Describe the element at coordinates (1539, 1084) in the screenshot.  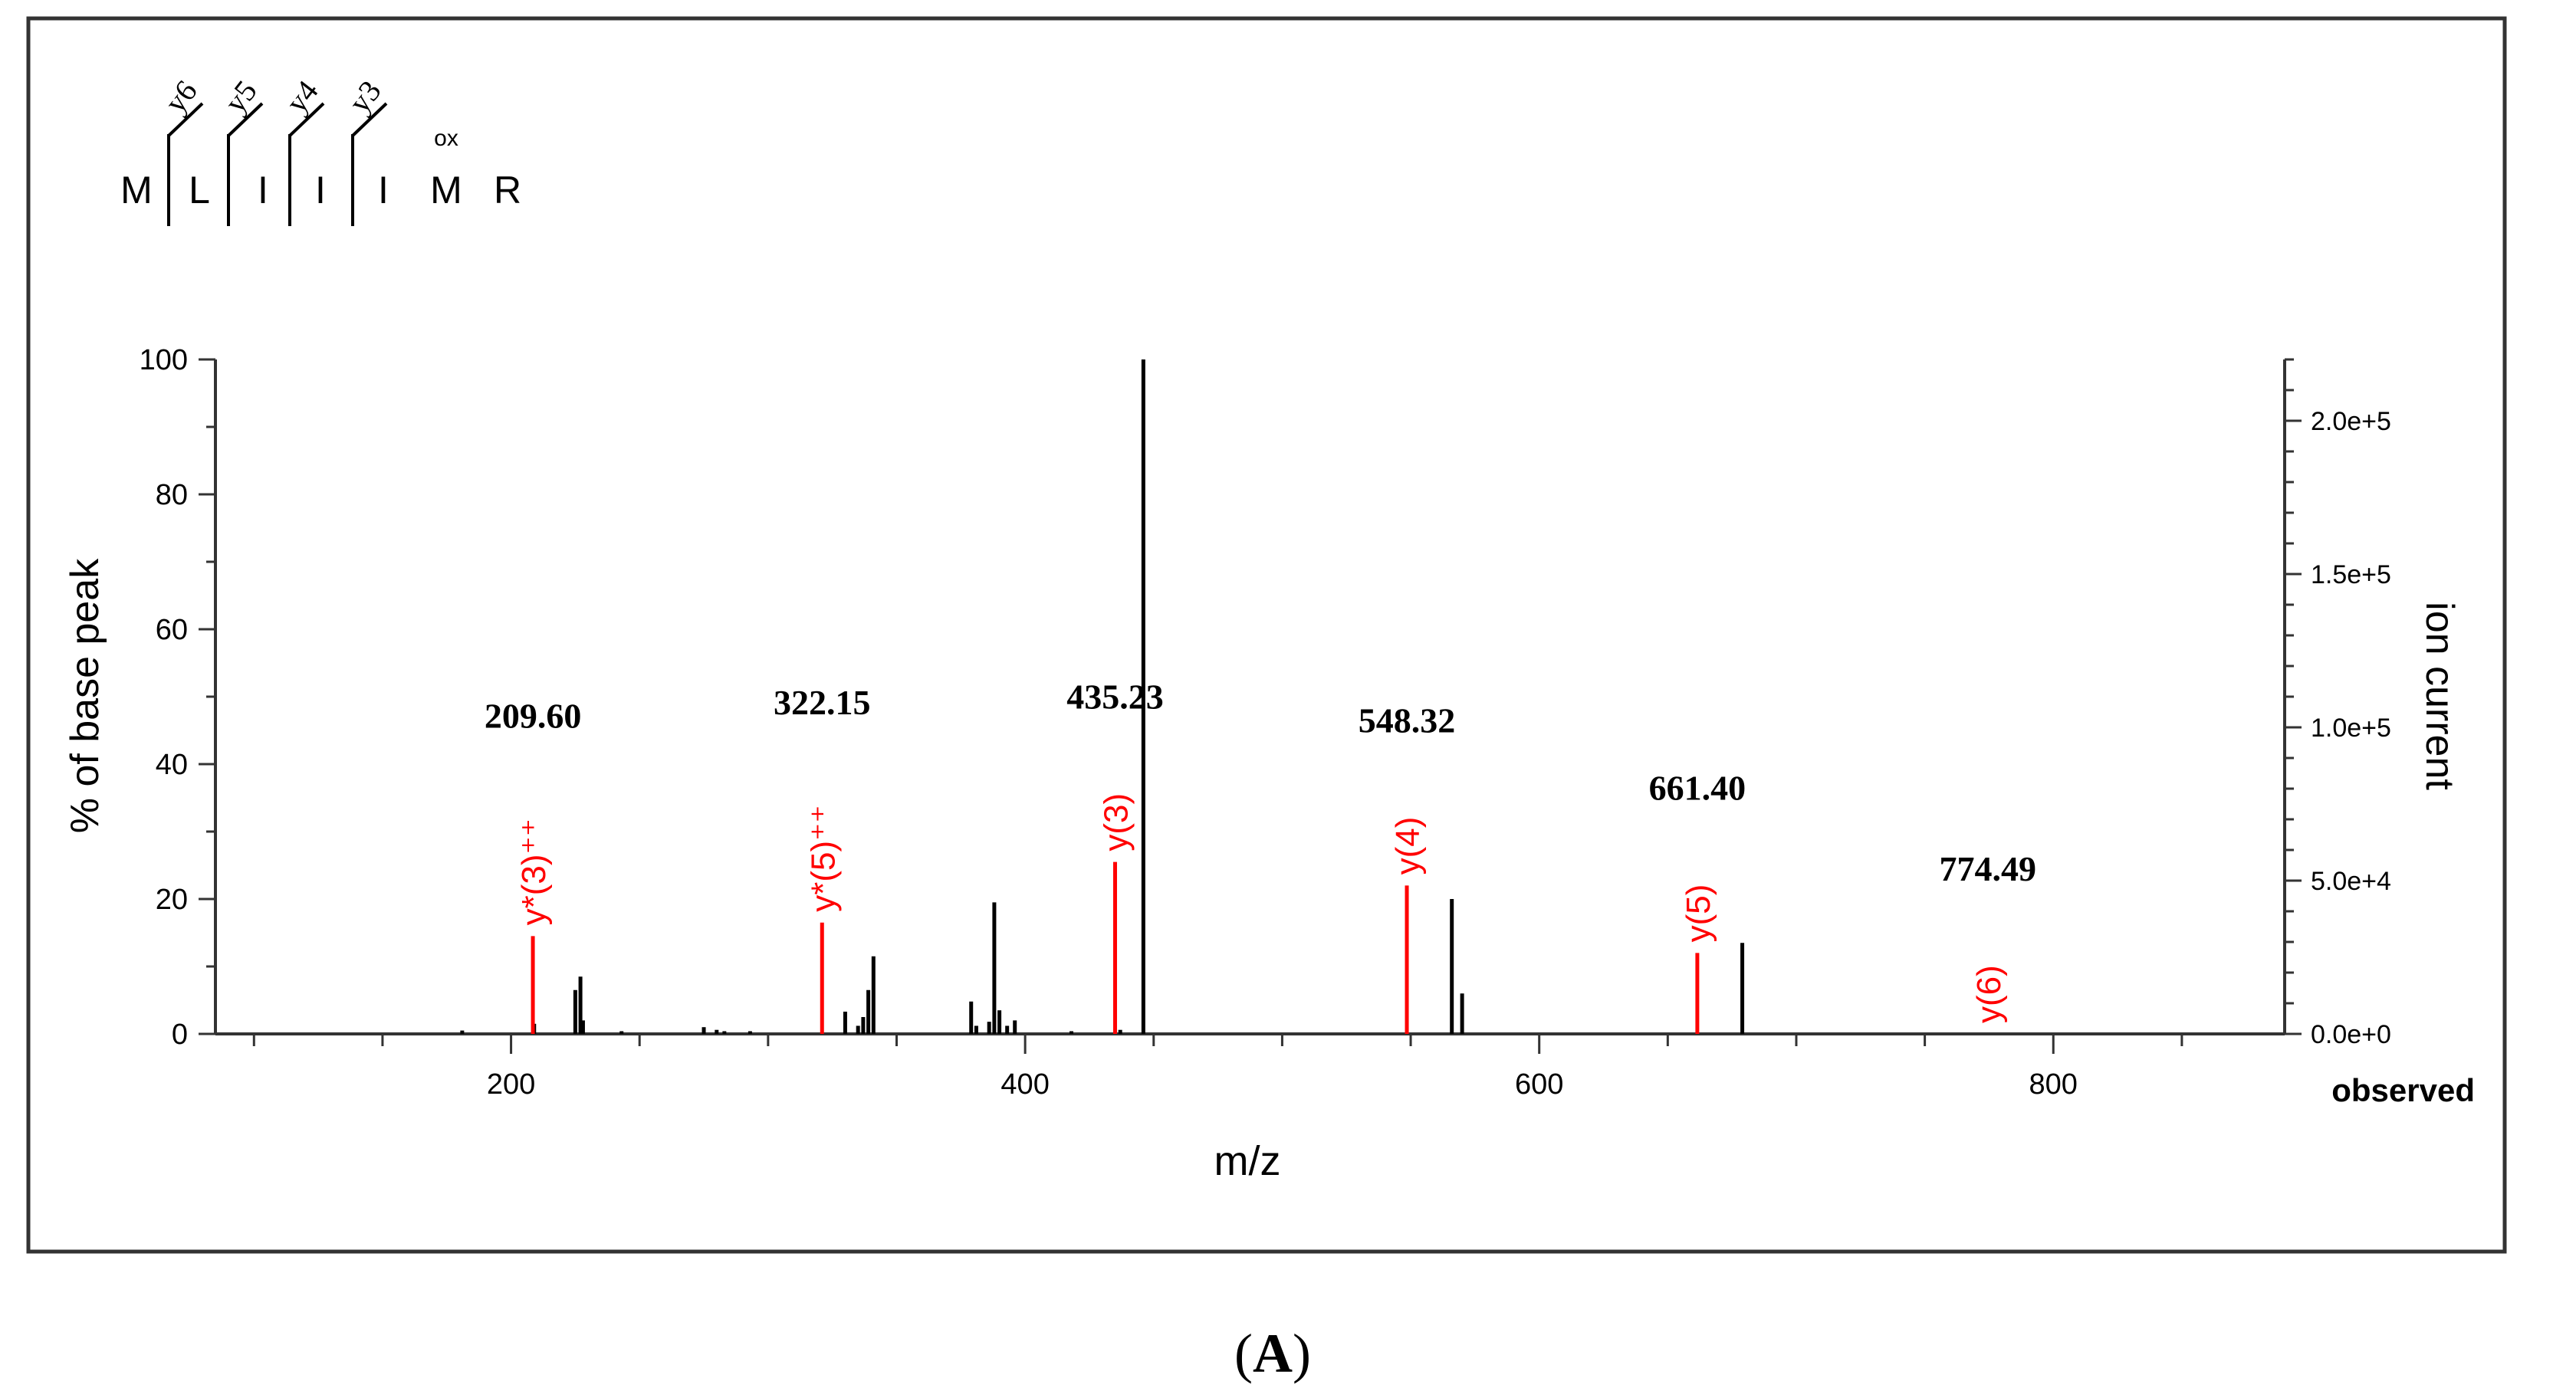
I see `x-tick-label: 600` at that location.